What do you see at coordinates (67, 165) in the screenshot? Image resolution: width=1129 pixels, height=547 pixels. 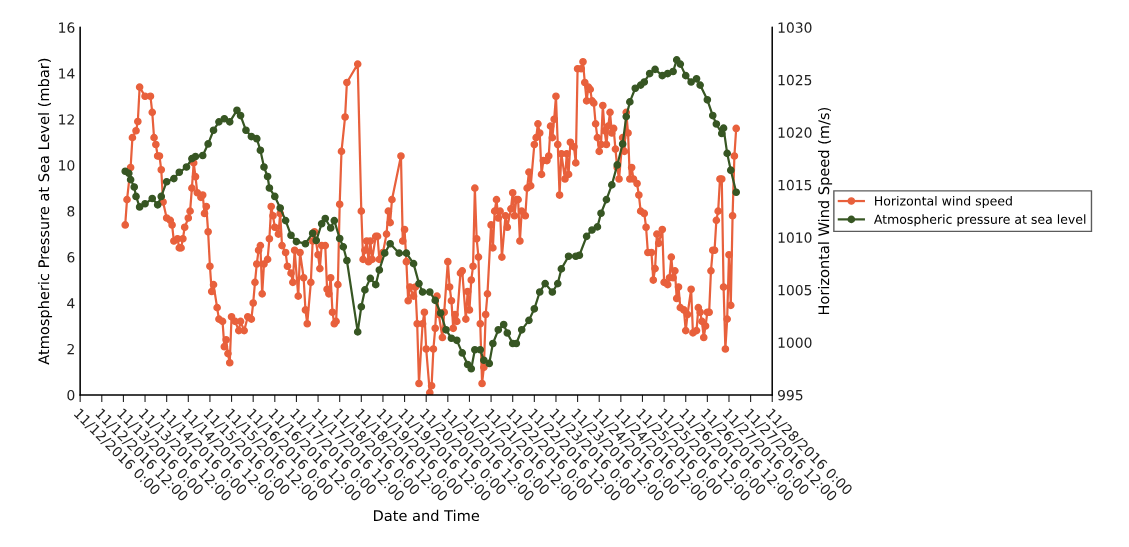 I see `y-tick-label: 10` at bounding box center [67, 165].